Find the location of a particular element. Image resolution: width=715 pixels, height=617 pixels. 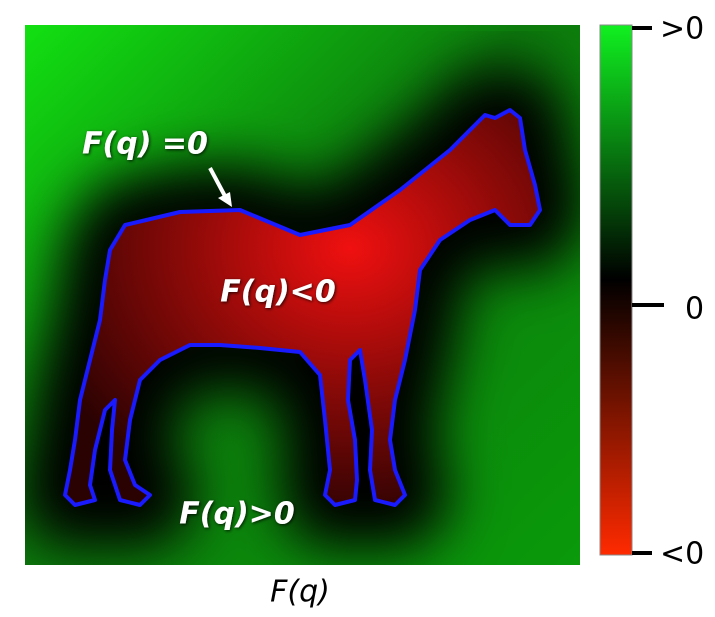

colorbar is located at coordinates (616, 290).